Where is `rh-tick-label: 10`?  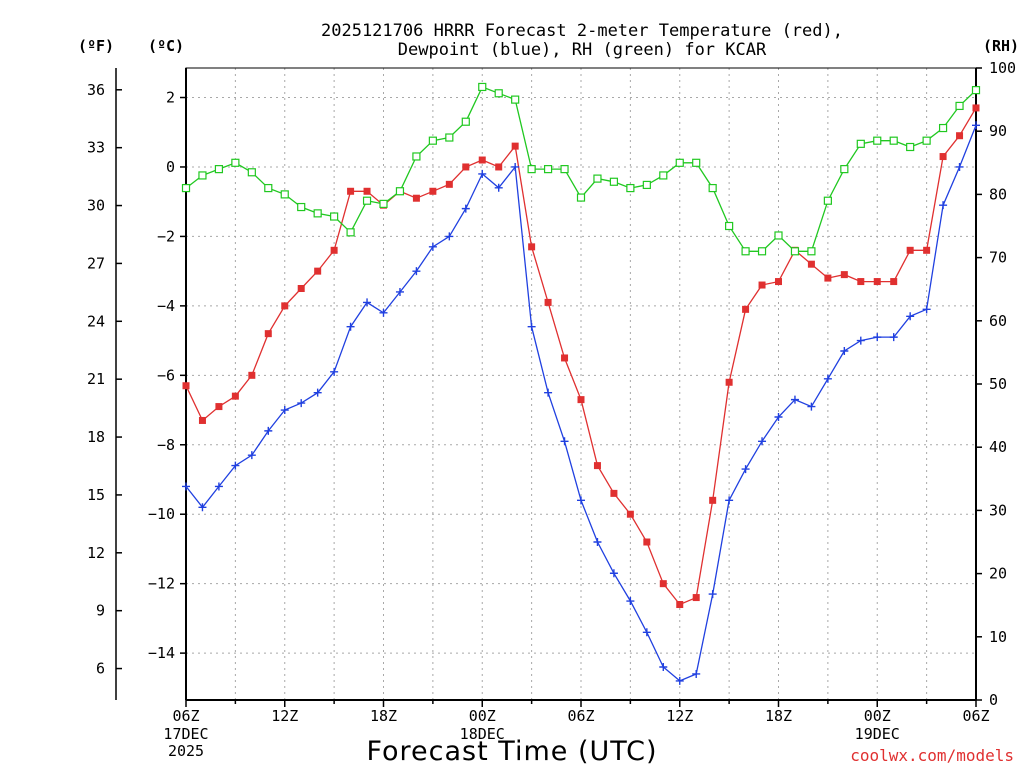
rh-tick-label: 10 is located at coordinates (998, 637).